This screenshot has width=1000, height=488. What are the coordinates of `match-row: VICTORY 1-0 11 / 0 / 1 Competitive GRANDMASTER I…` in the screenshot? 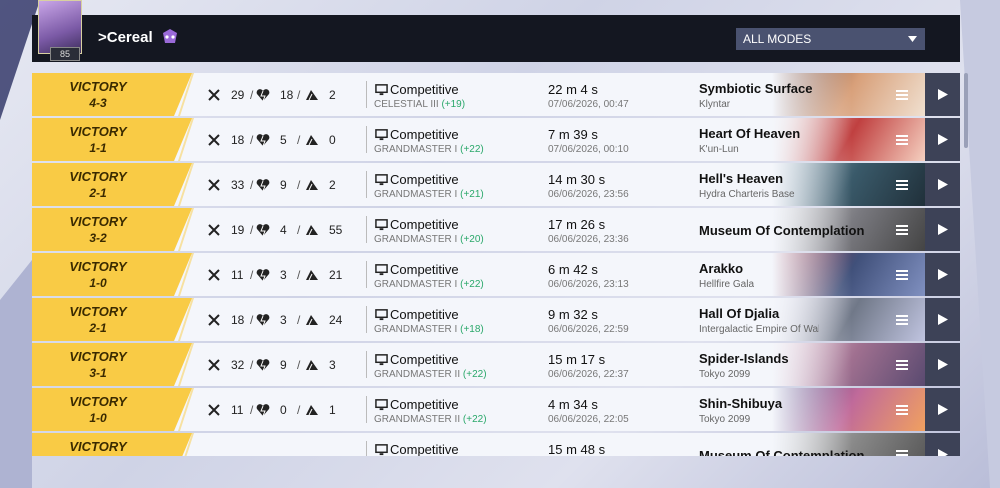 It's located at (496, 409).